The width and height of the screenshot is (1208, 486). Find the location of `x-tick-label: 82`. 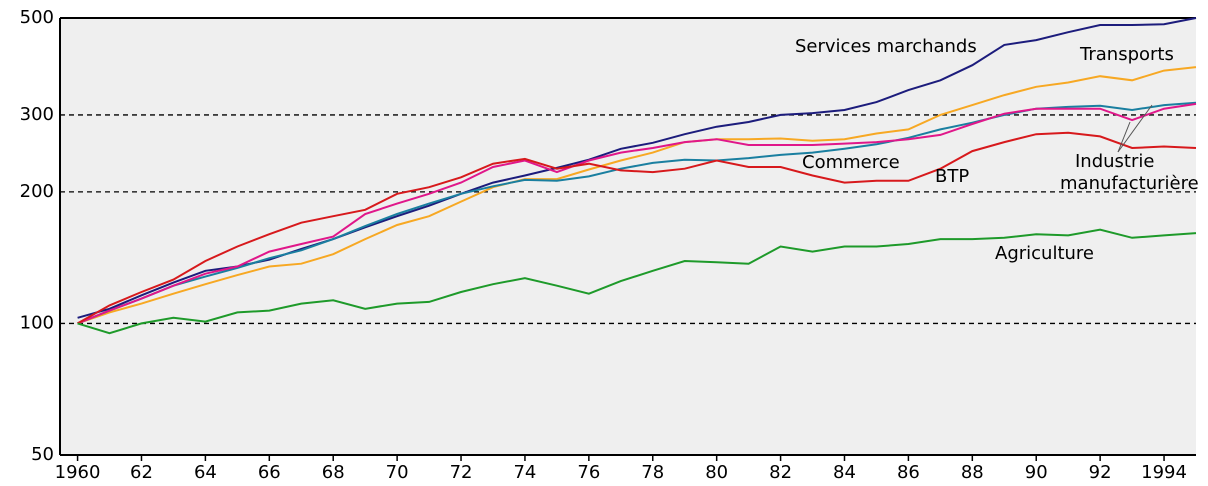

x-tick-label: 82 is located at coordinates (780, 472).